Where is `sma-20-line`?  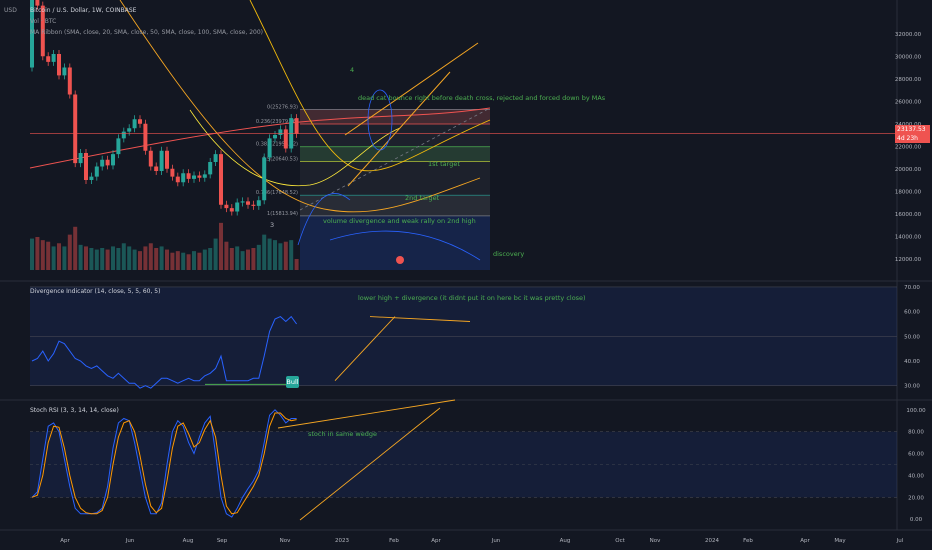
sma-20-line is located at coordinates (295, 148).